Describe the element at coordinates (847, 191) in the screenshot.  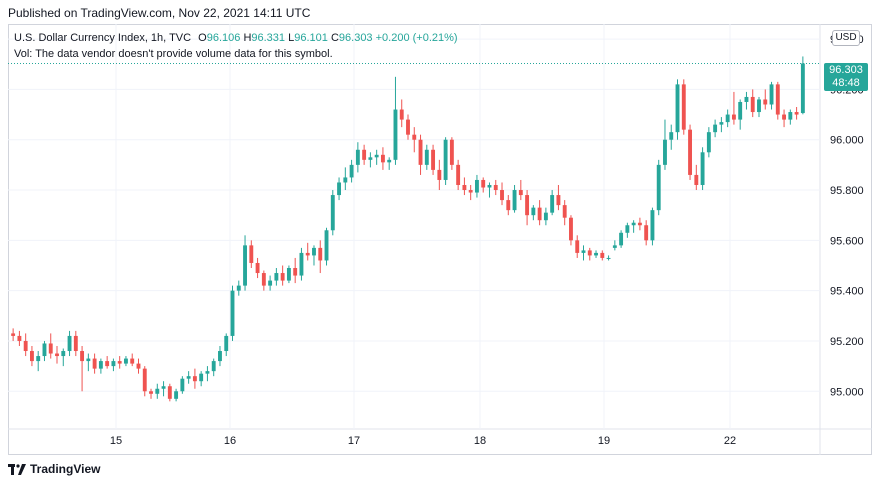
I see `y-tick-label: 95.800` at that location.